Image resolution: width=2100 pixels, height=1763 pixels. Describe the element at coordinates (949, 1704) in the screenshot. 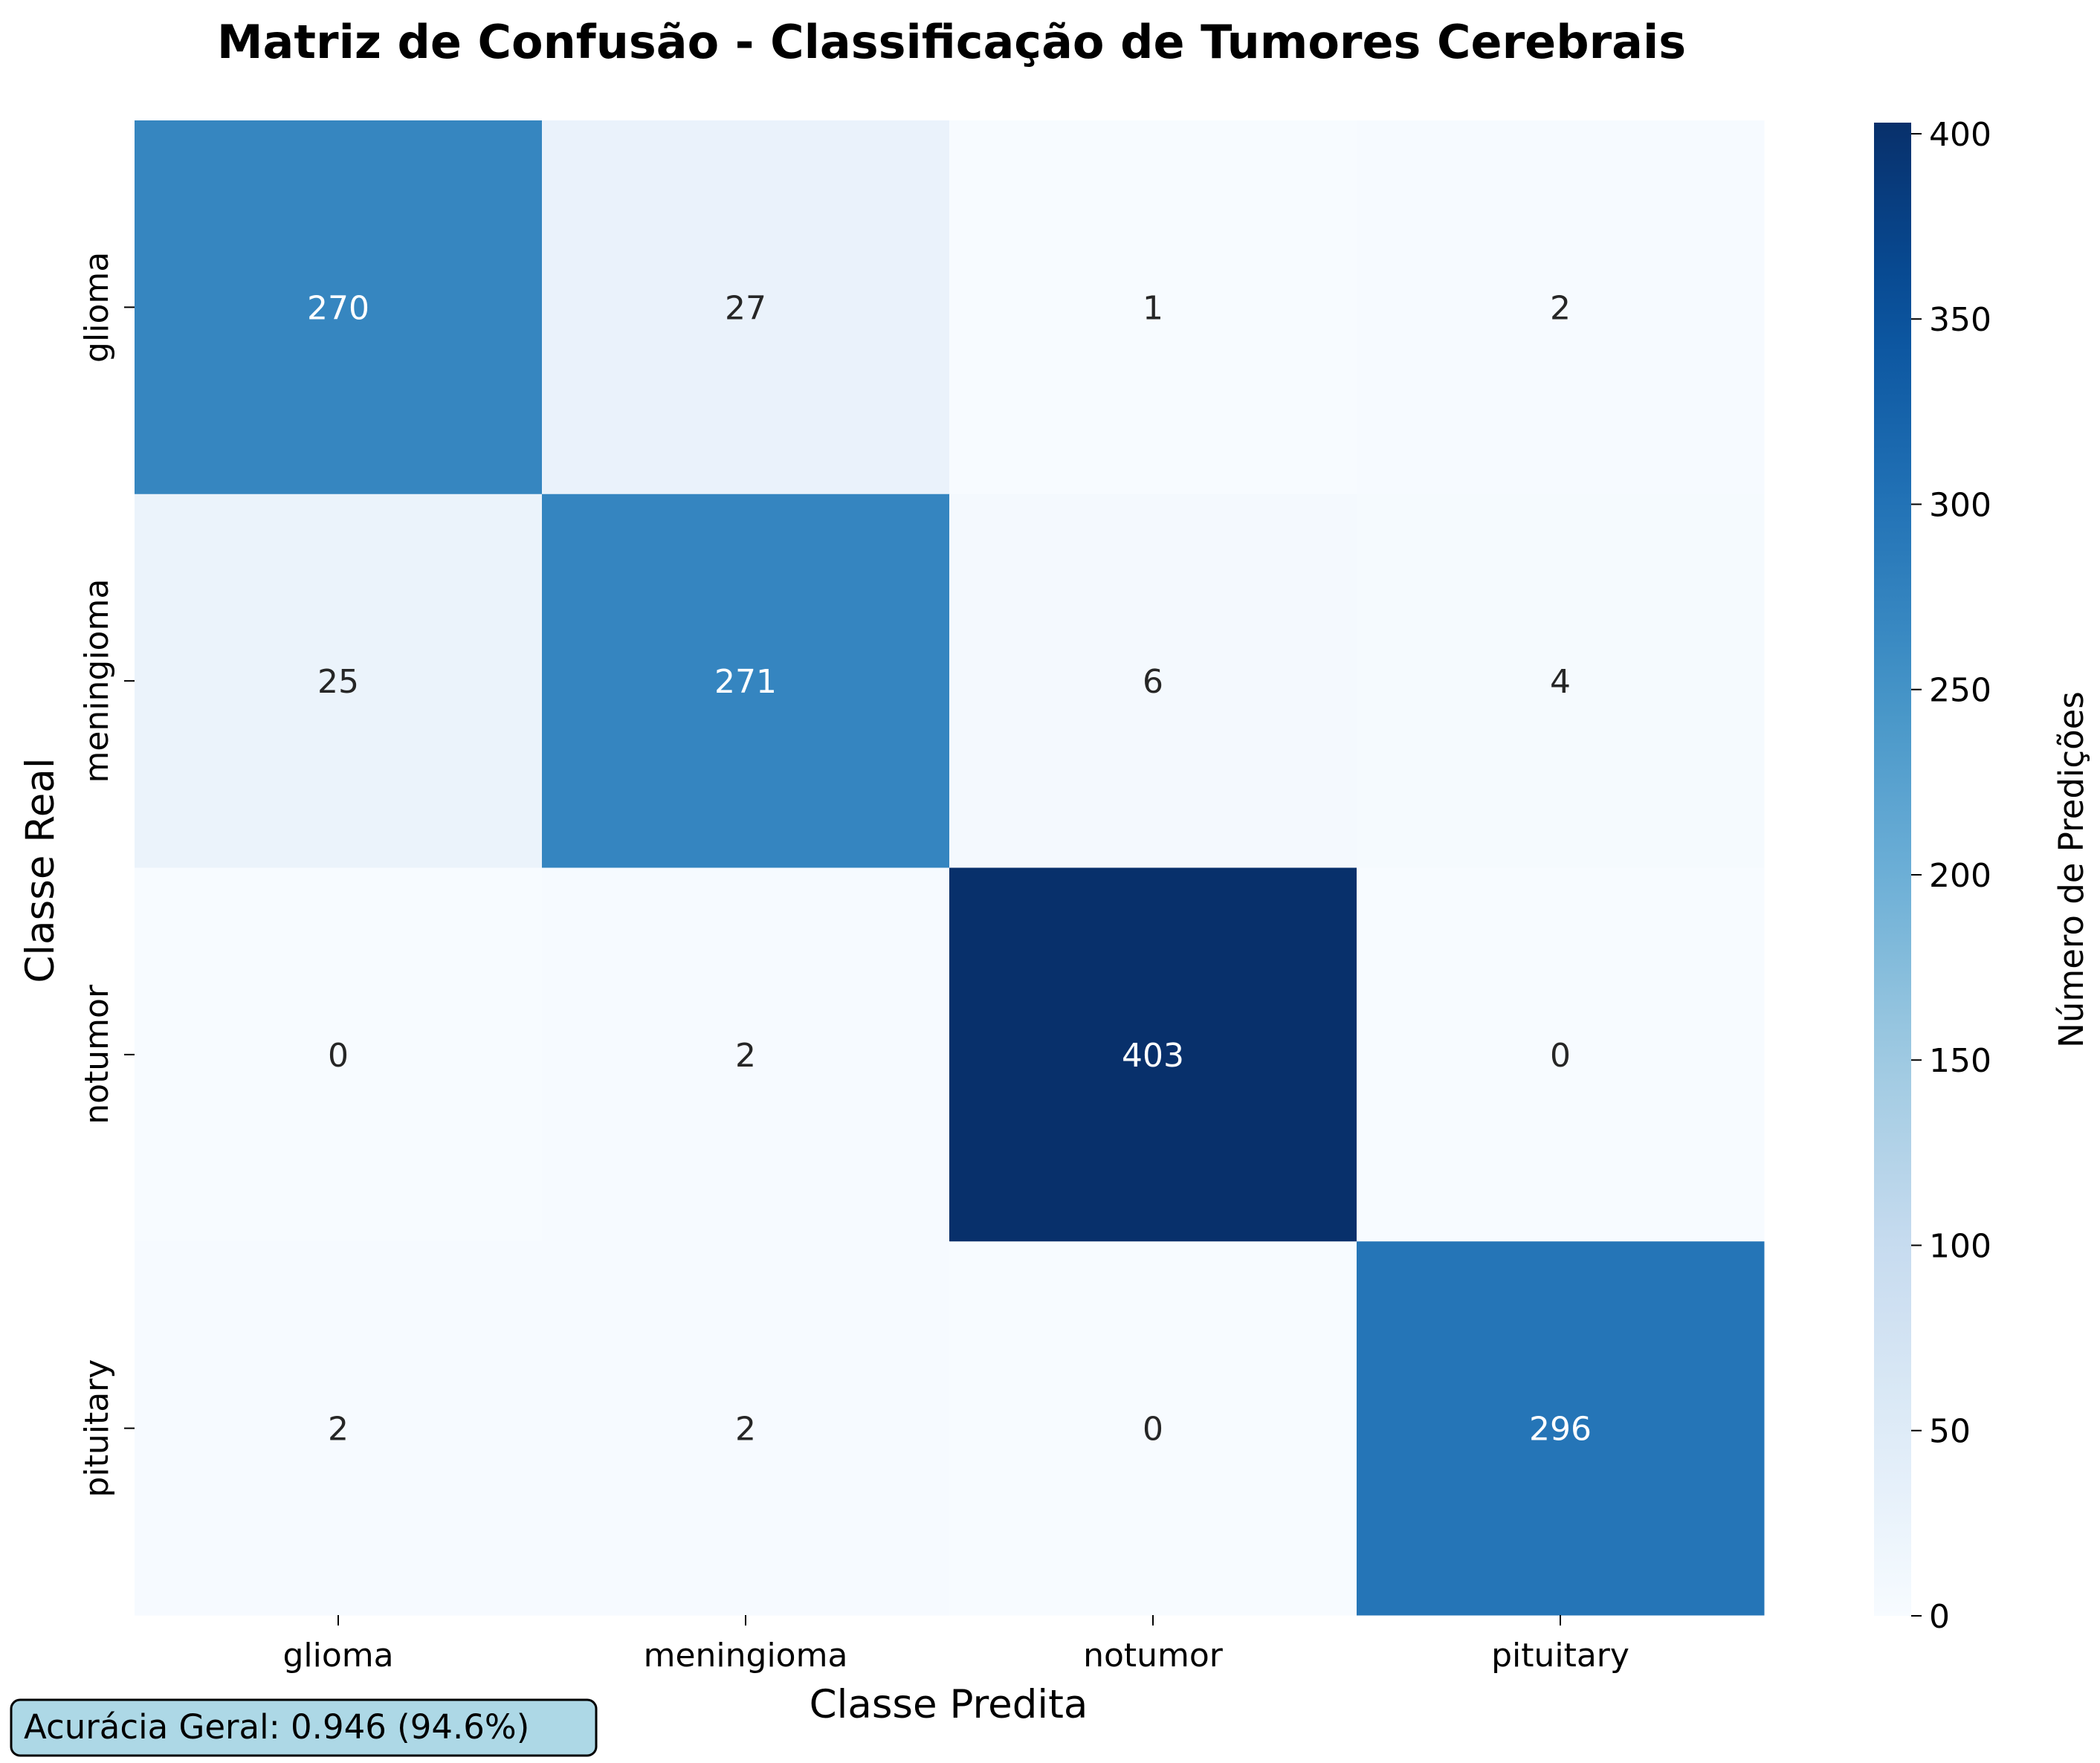

I see `x-axis-label: Classe Predita` at that location.